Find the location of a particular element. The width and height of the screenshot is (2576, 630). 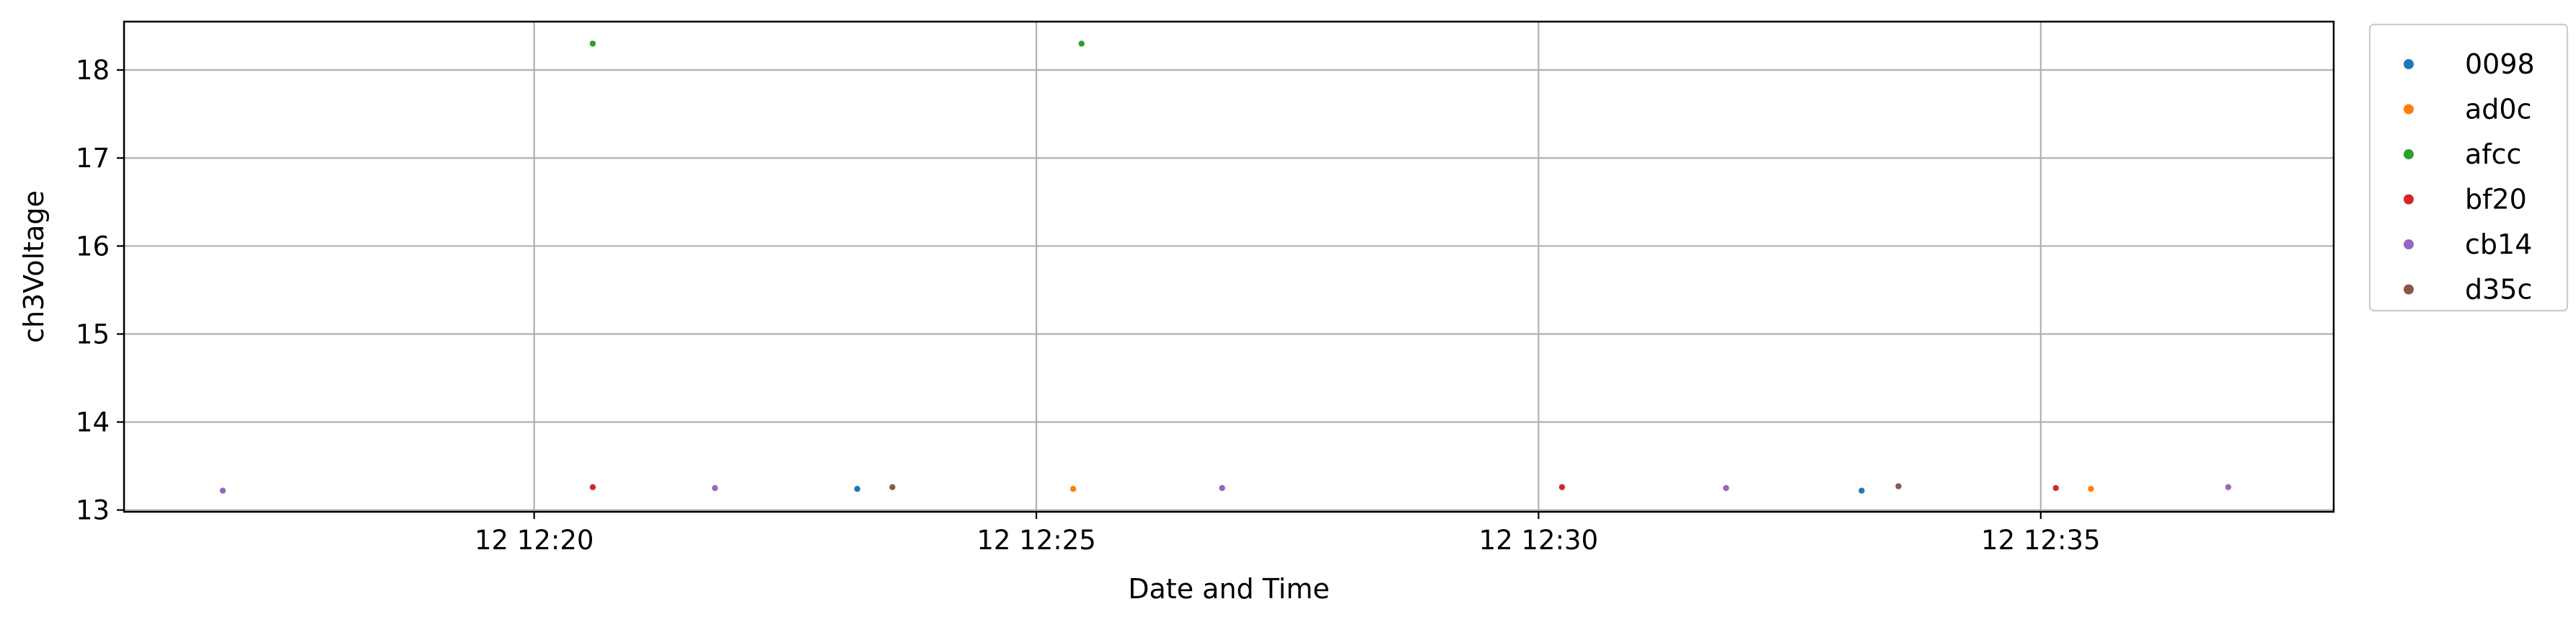

legend-marker-afcc is located at coordinates (2409, 154).